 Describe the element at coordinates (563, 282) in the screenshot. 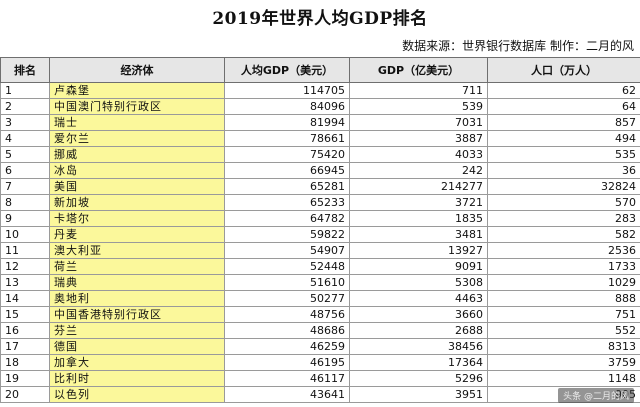

I see `cell-population: 1029` at that location.